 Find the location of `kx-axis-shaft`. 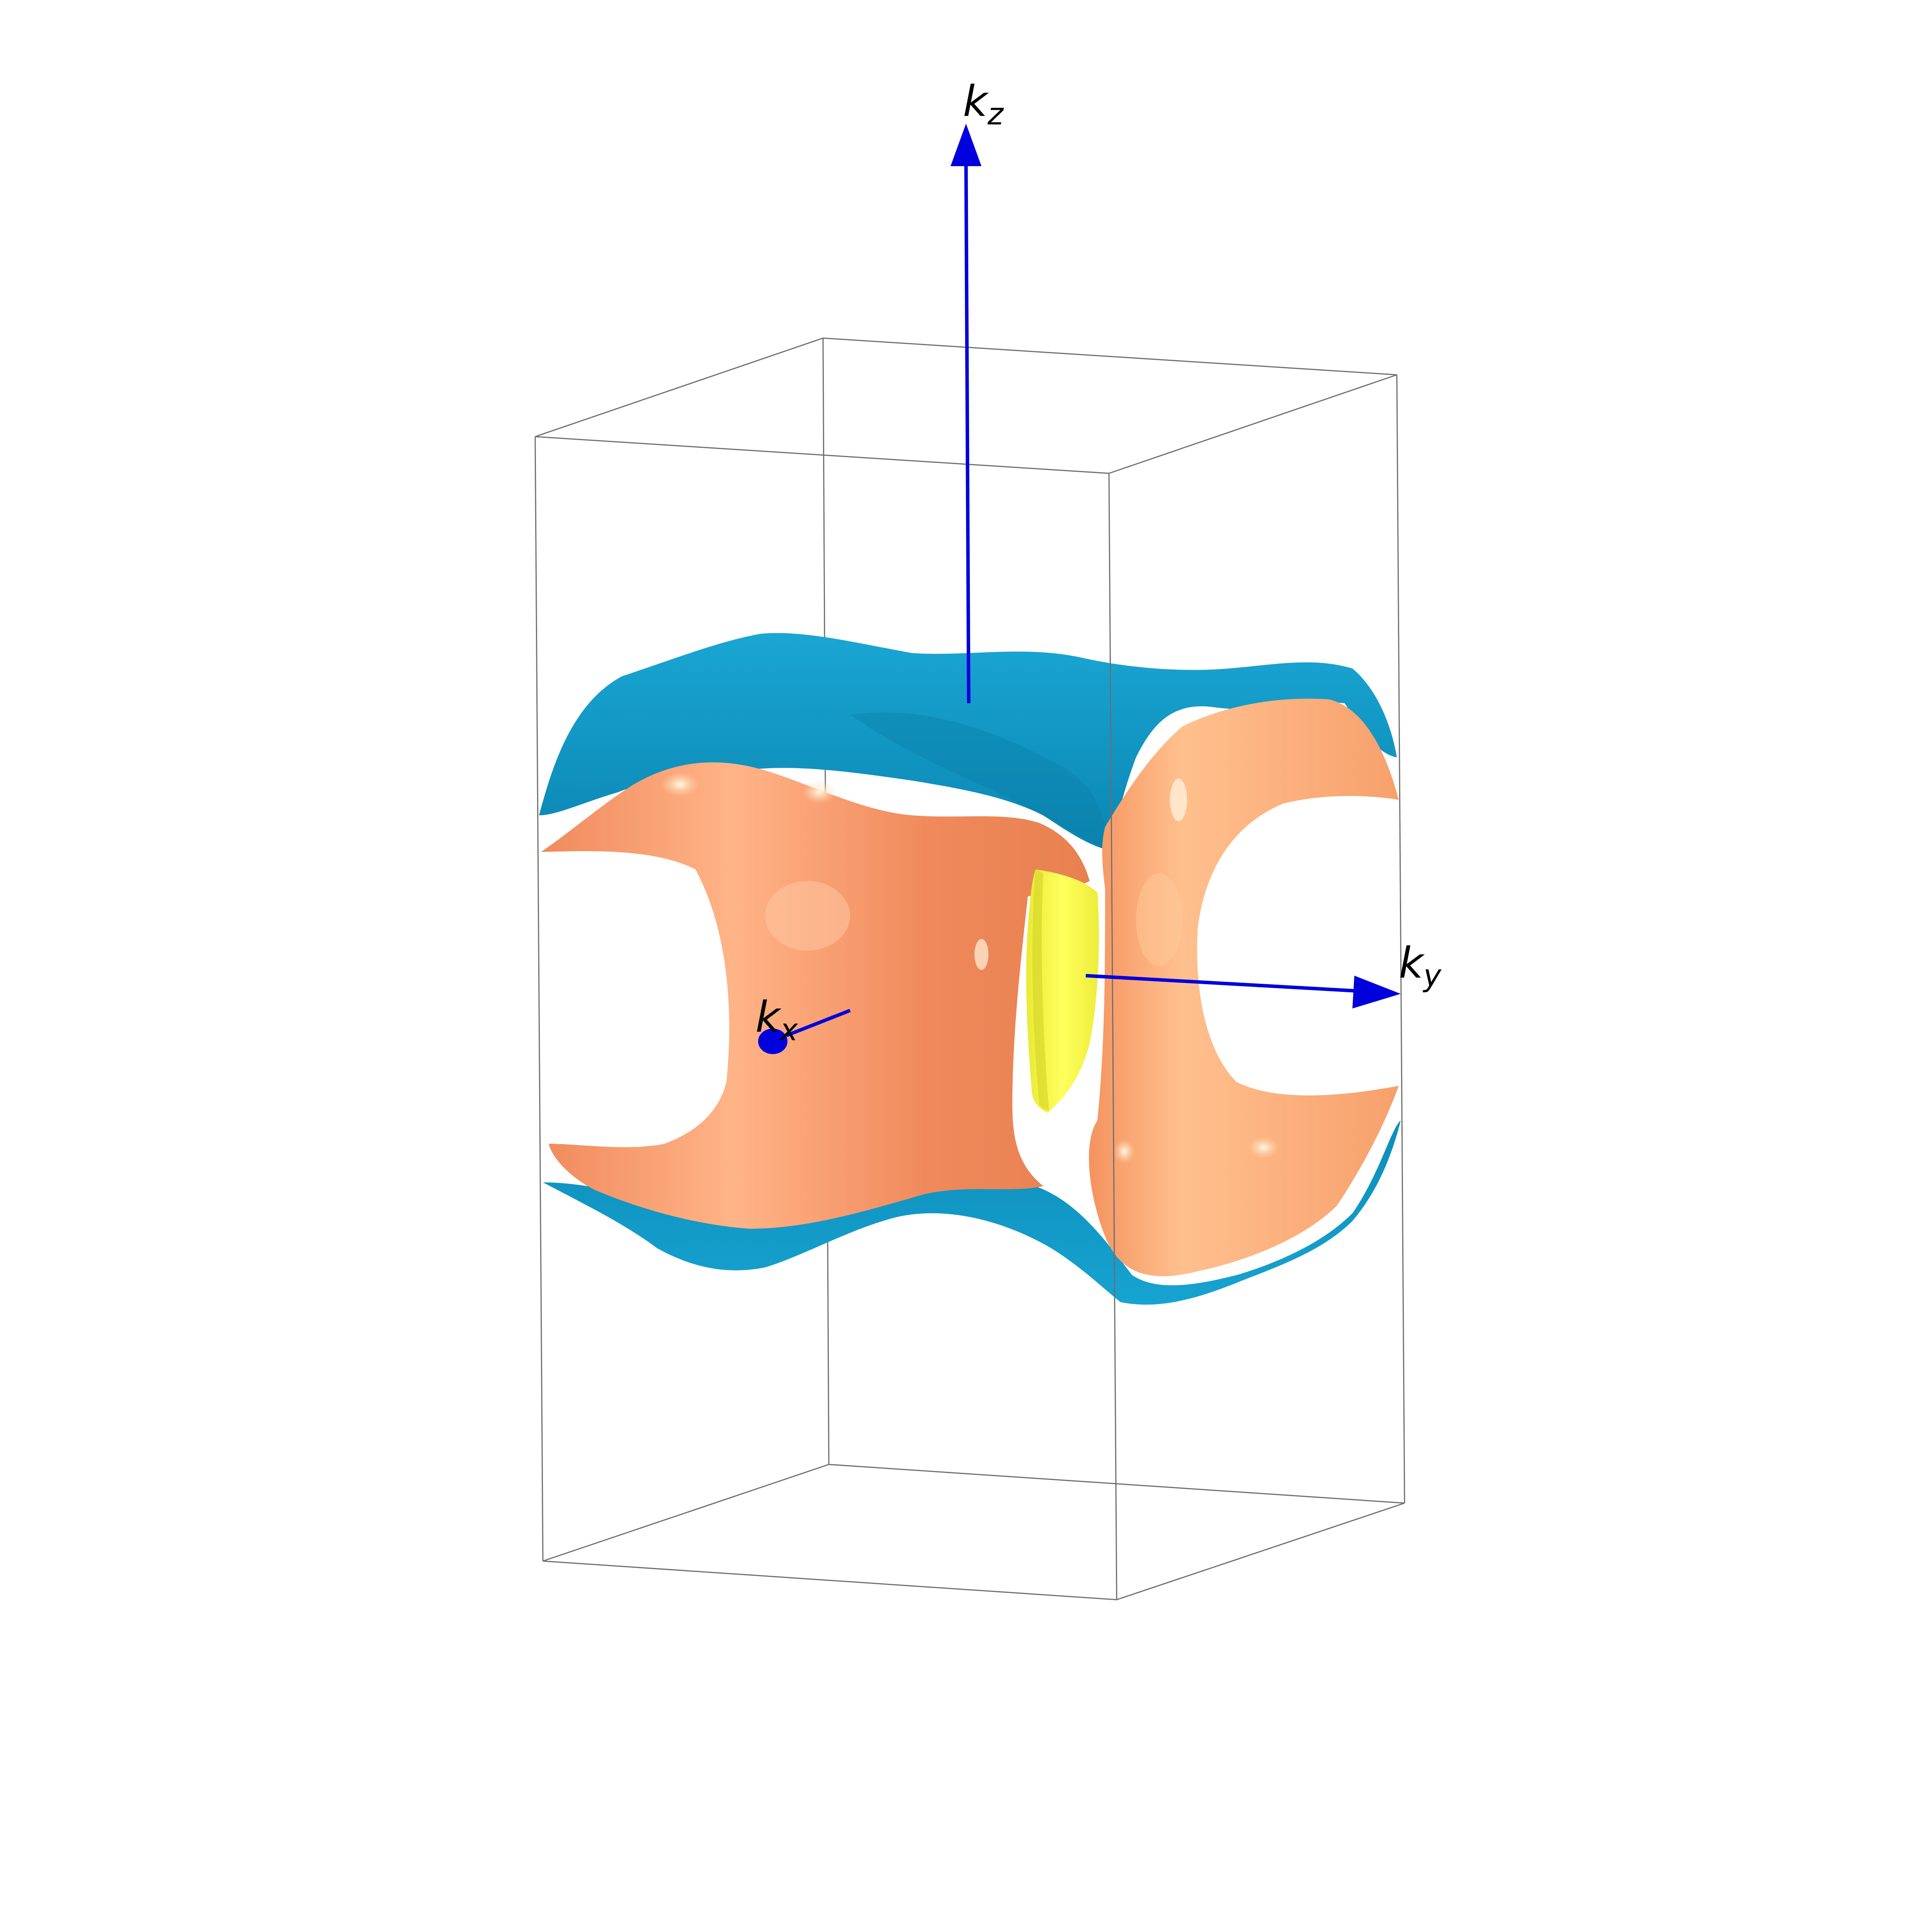

kx-axis-shaft is located at coordinates (819, 1023).